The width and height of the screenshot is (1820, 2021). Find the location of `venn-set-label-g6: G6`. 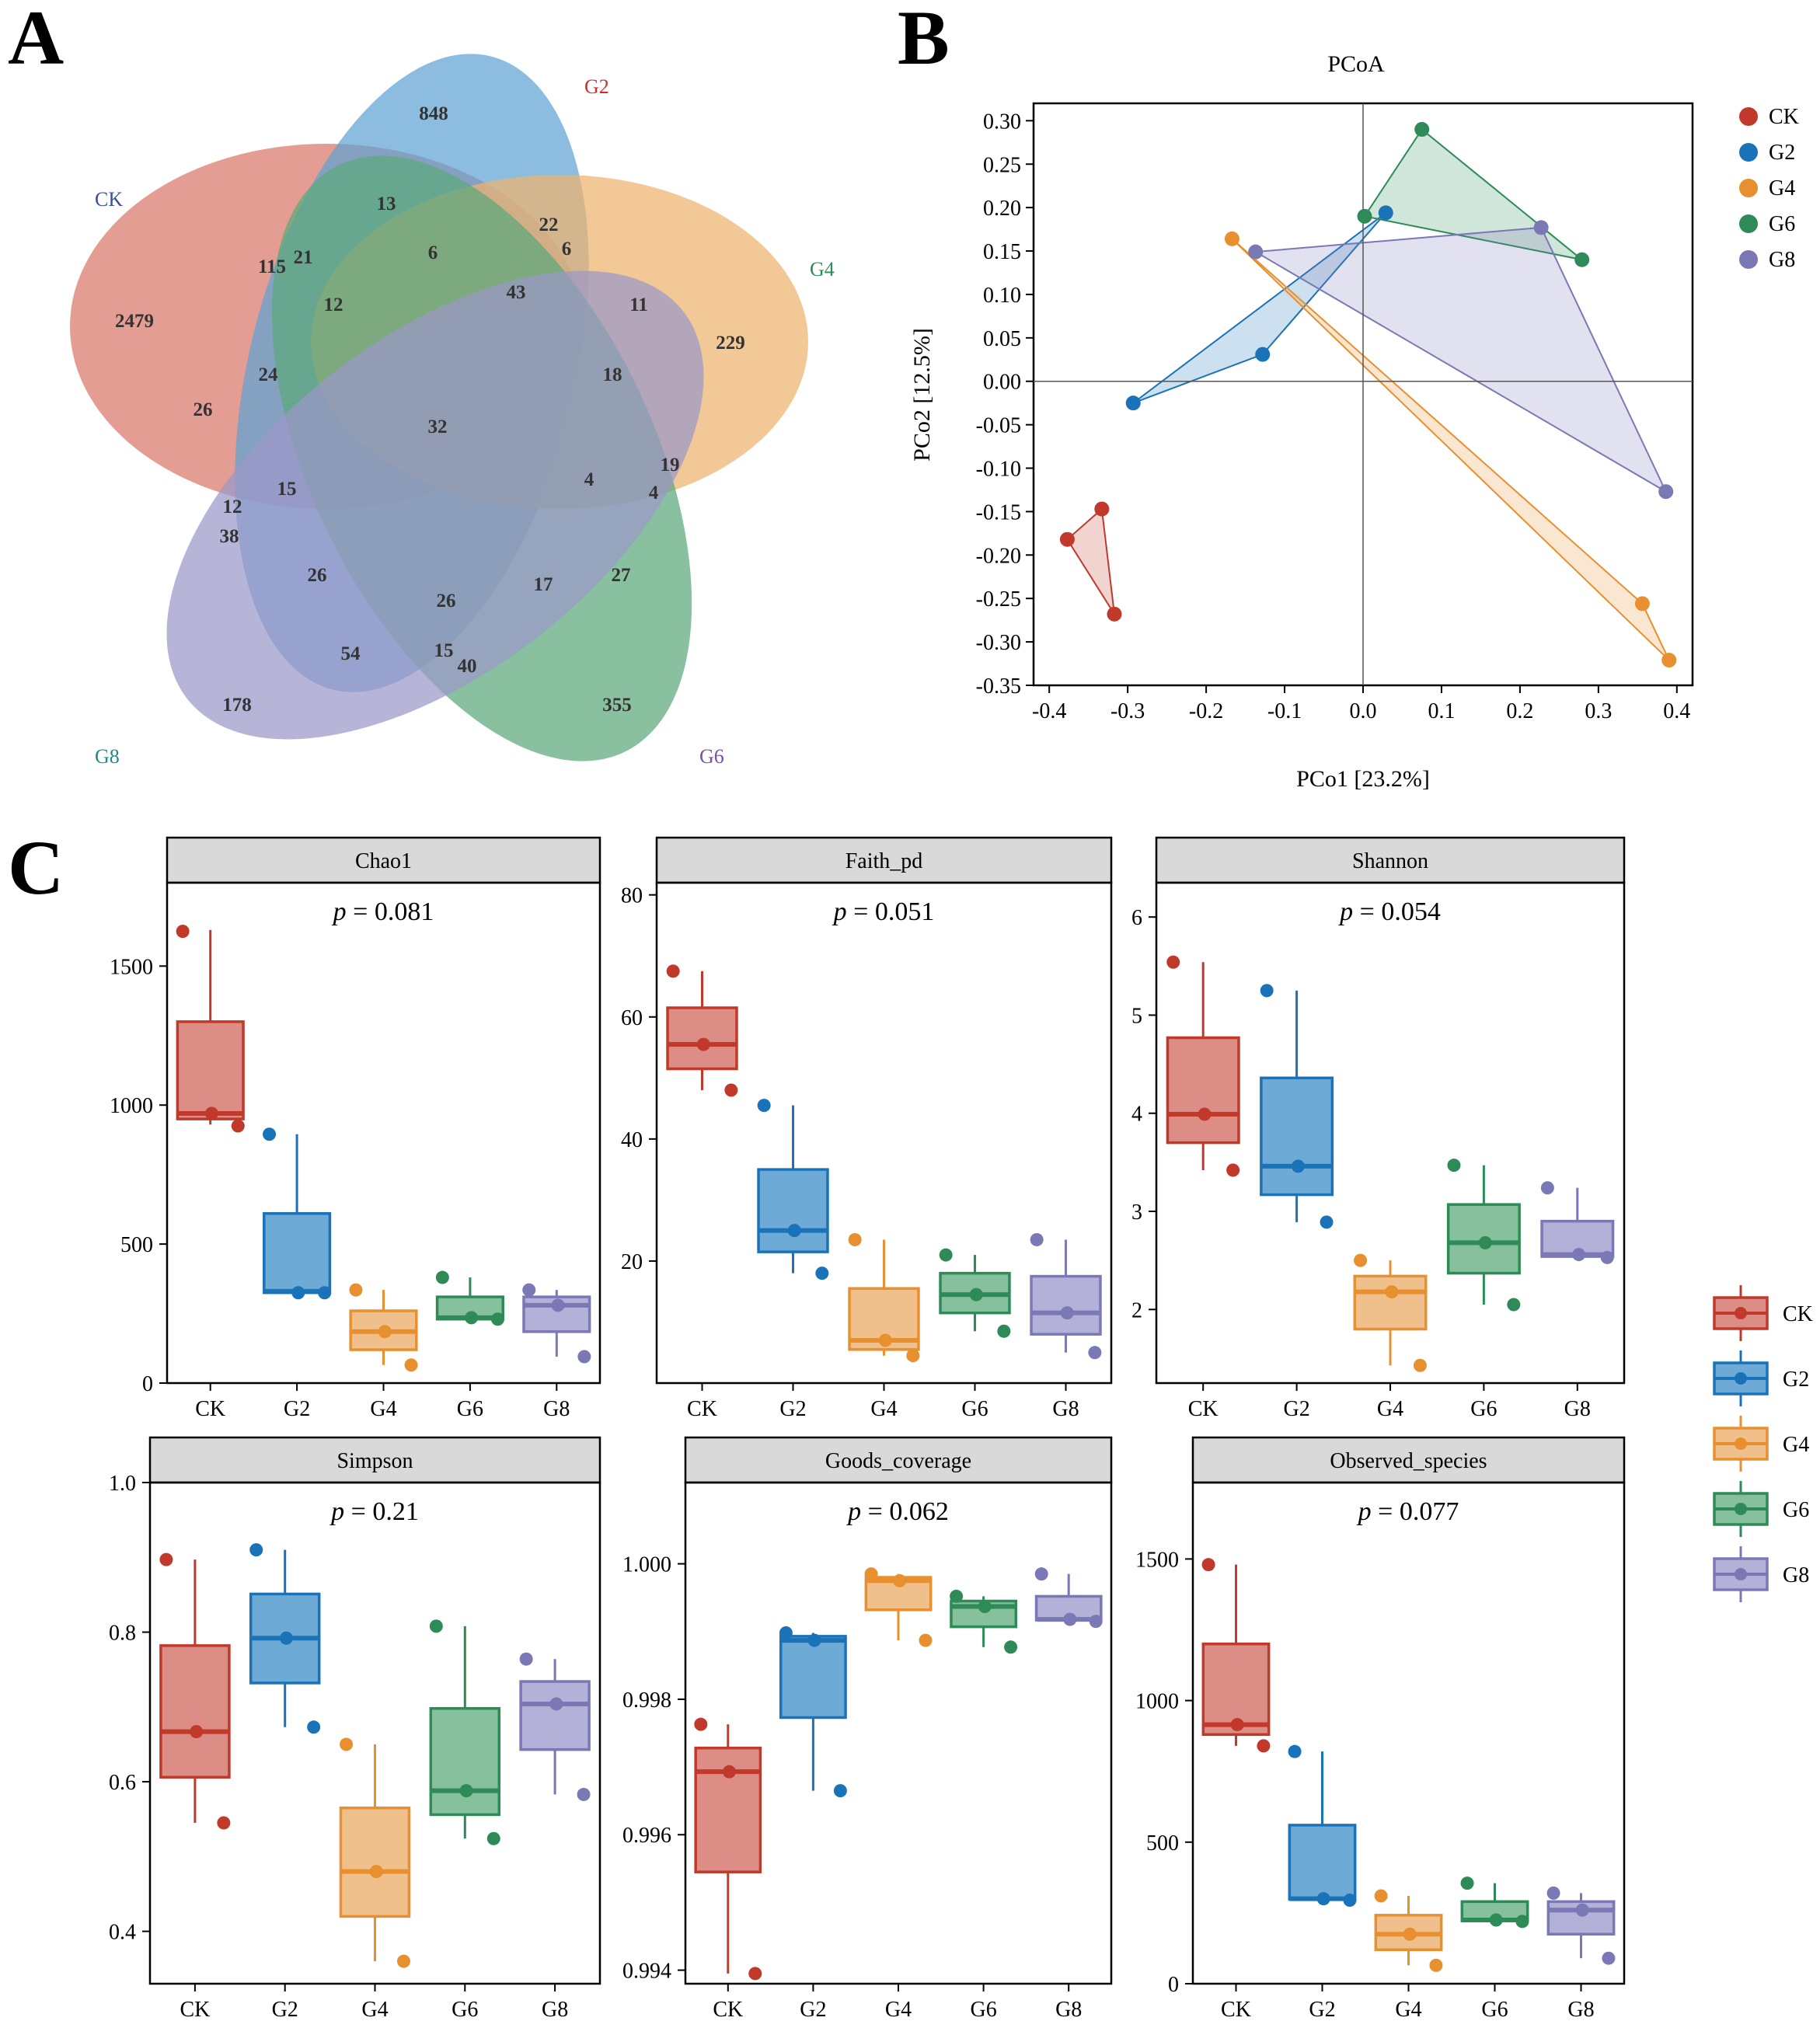

venn-set-label-g6: G6 is located at coordinates (711, 756).